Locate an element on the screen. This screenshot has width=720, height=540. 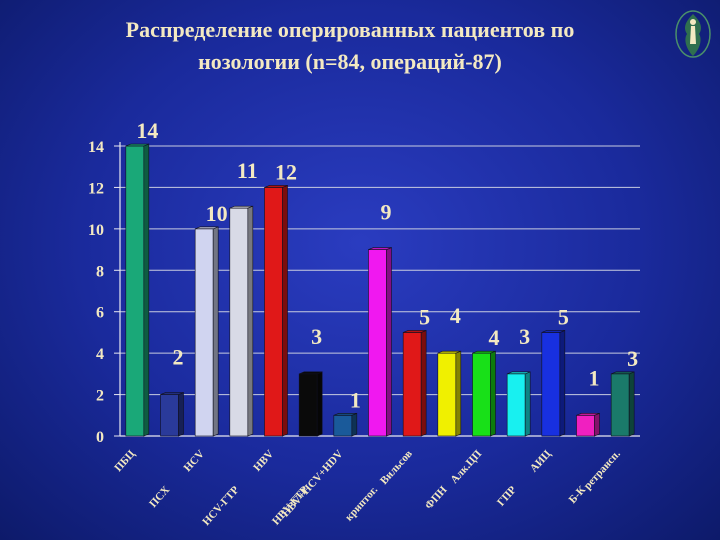
y-tick-label: 10 is located at coordinates (96, 230).